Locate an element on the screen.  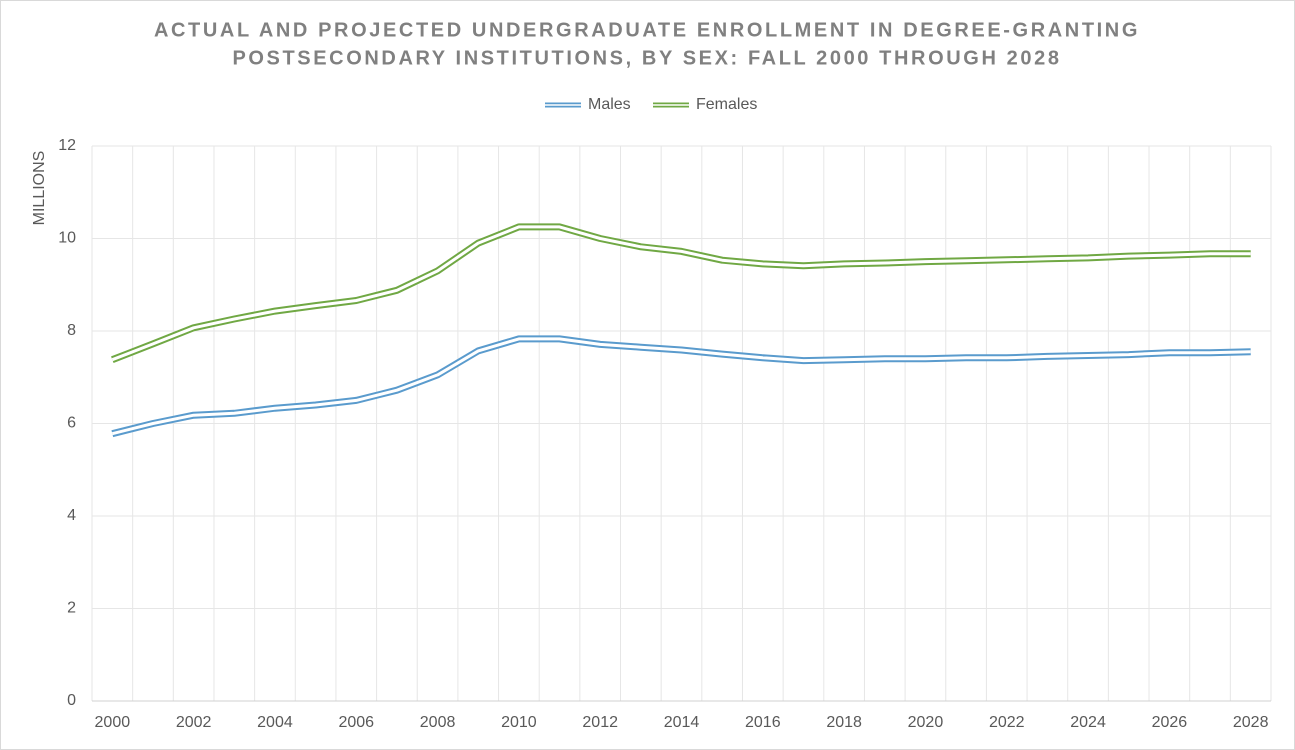
y-tick-label: 0 is located at coordinates (71, 700).